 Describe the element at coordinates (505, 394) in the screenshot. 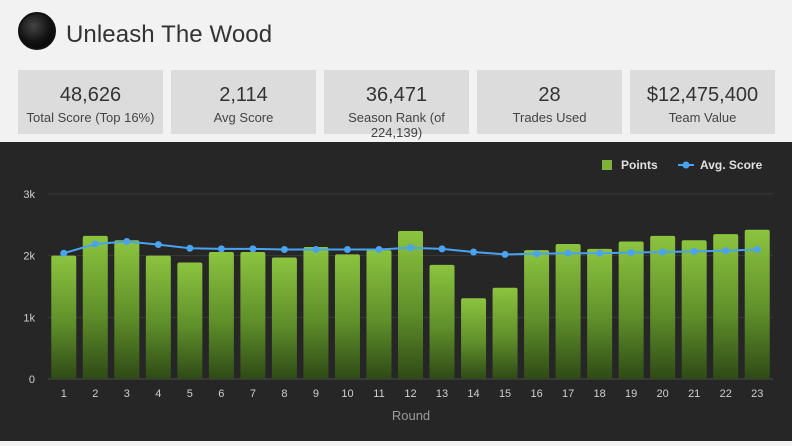

I see `x-tick-label: 15` at that location.